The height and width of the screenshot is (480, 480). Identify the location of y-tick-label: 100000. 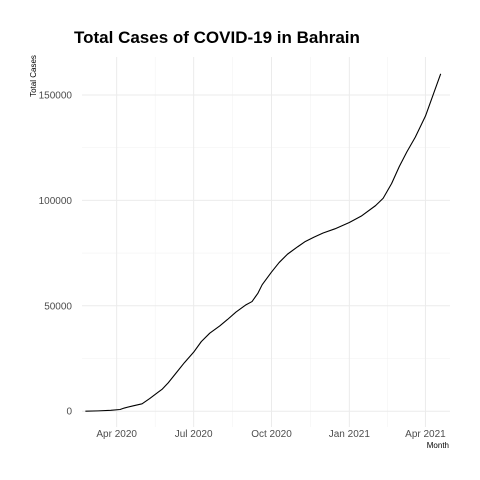
(56, 201).